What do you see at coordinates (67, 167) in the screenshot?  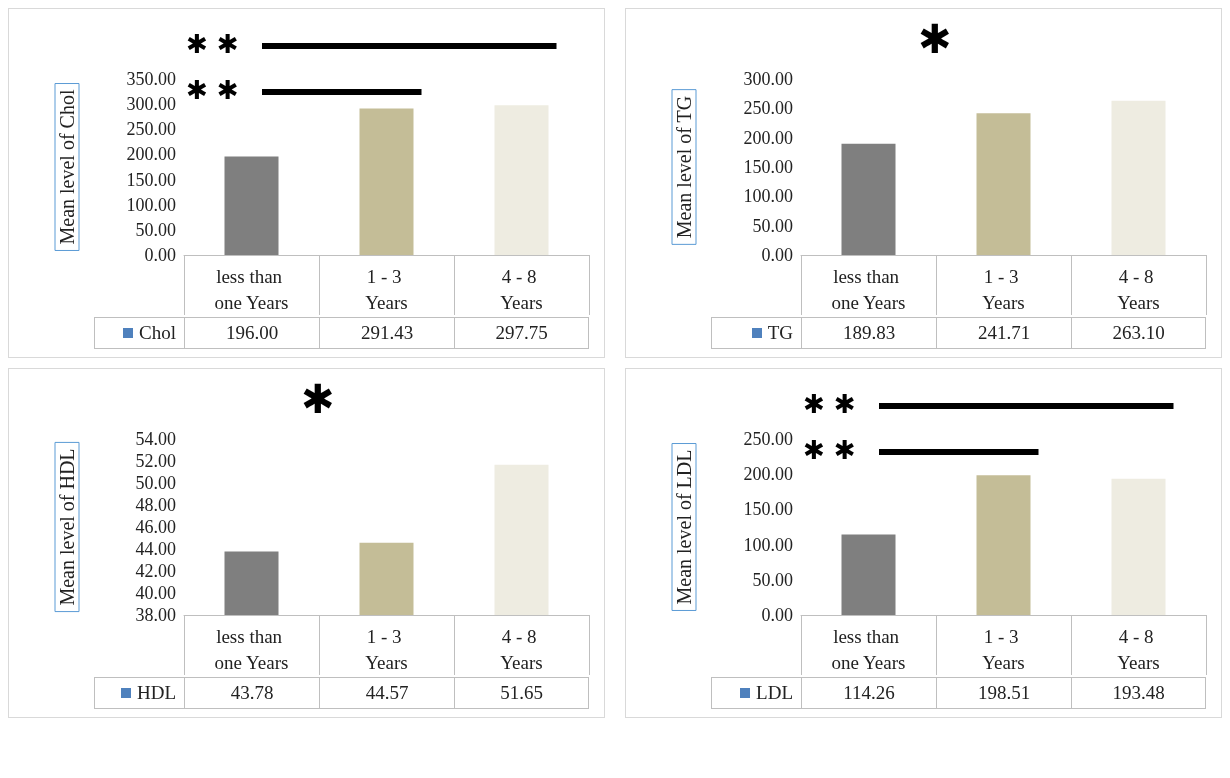 I see `y-axis-title: Mean level of Chol` at bounding box center [67, 167].